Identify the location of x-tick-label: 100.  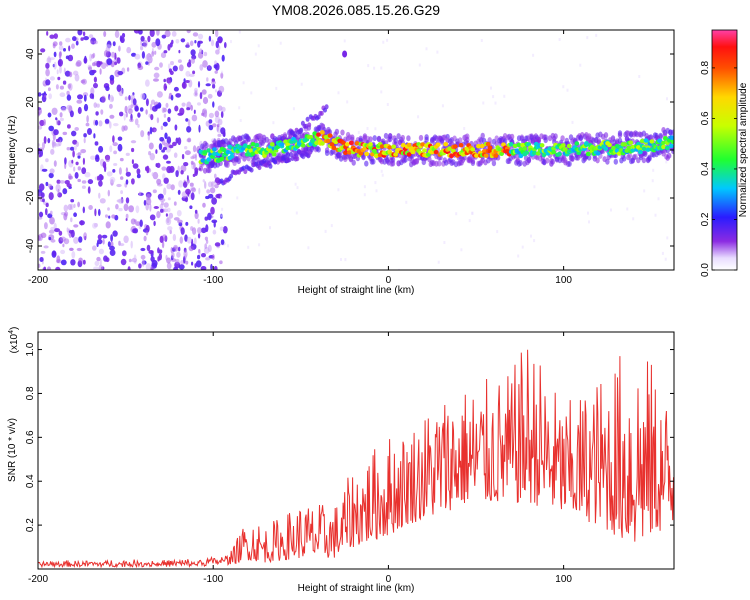
(563, 280).